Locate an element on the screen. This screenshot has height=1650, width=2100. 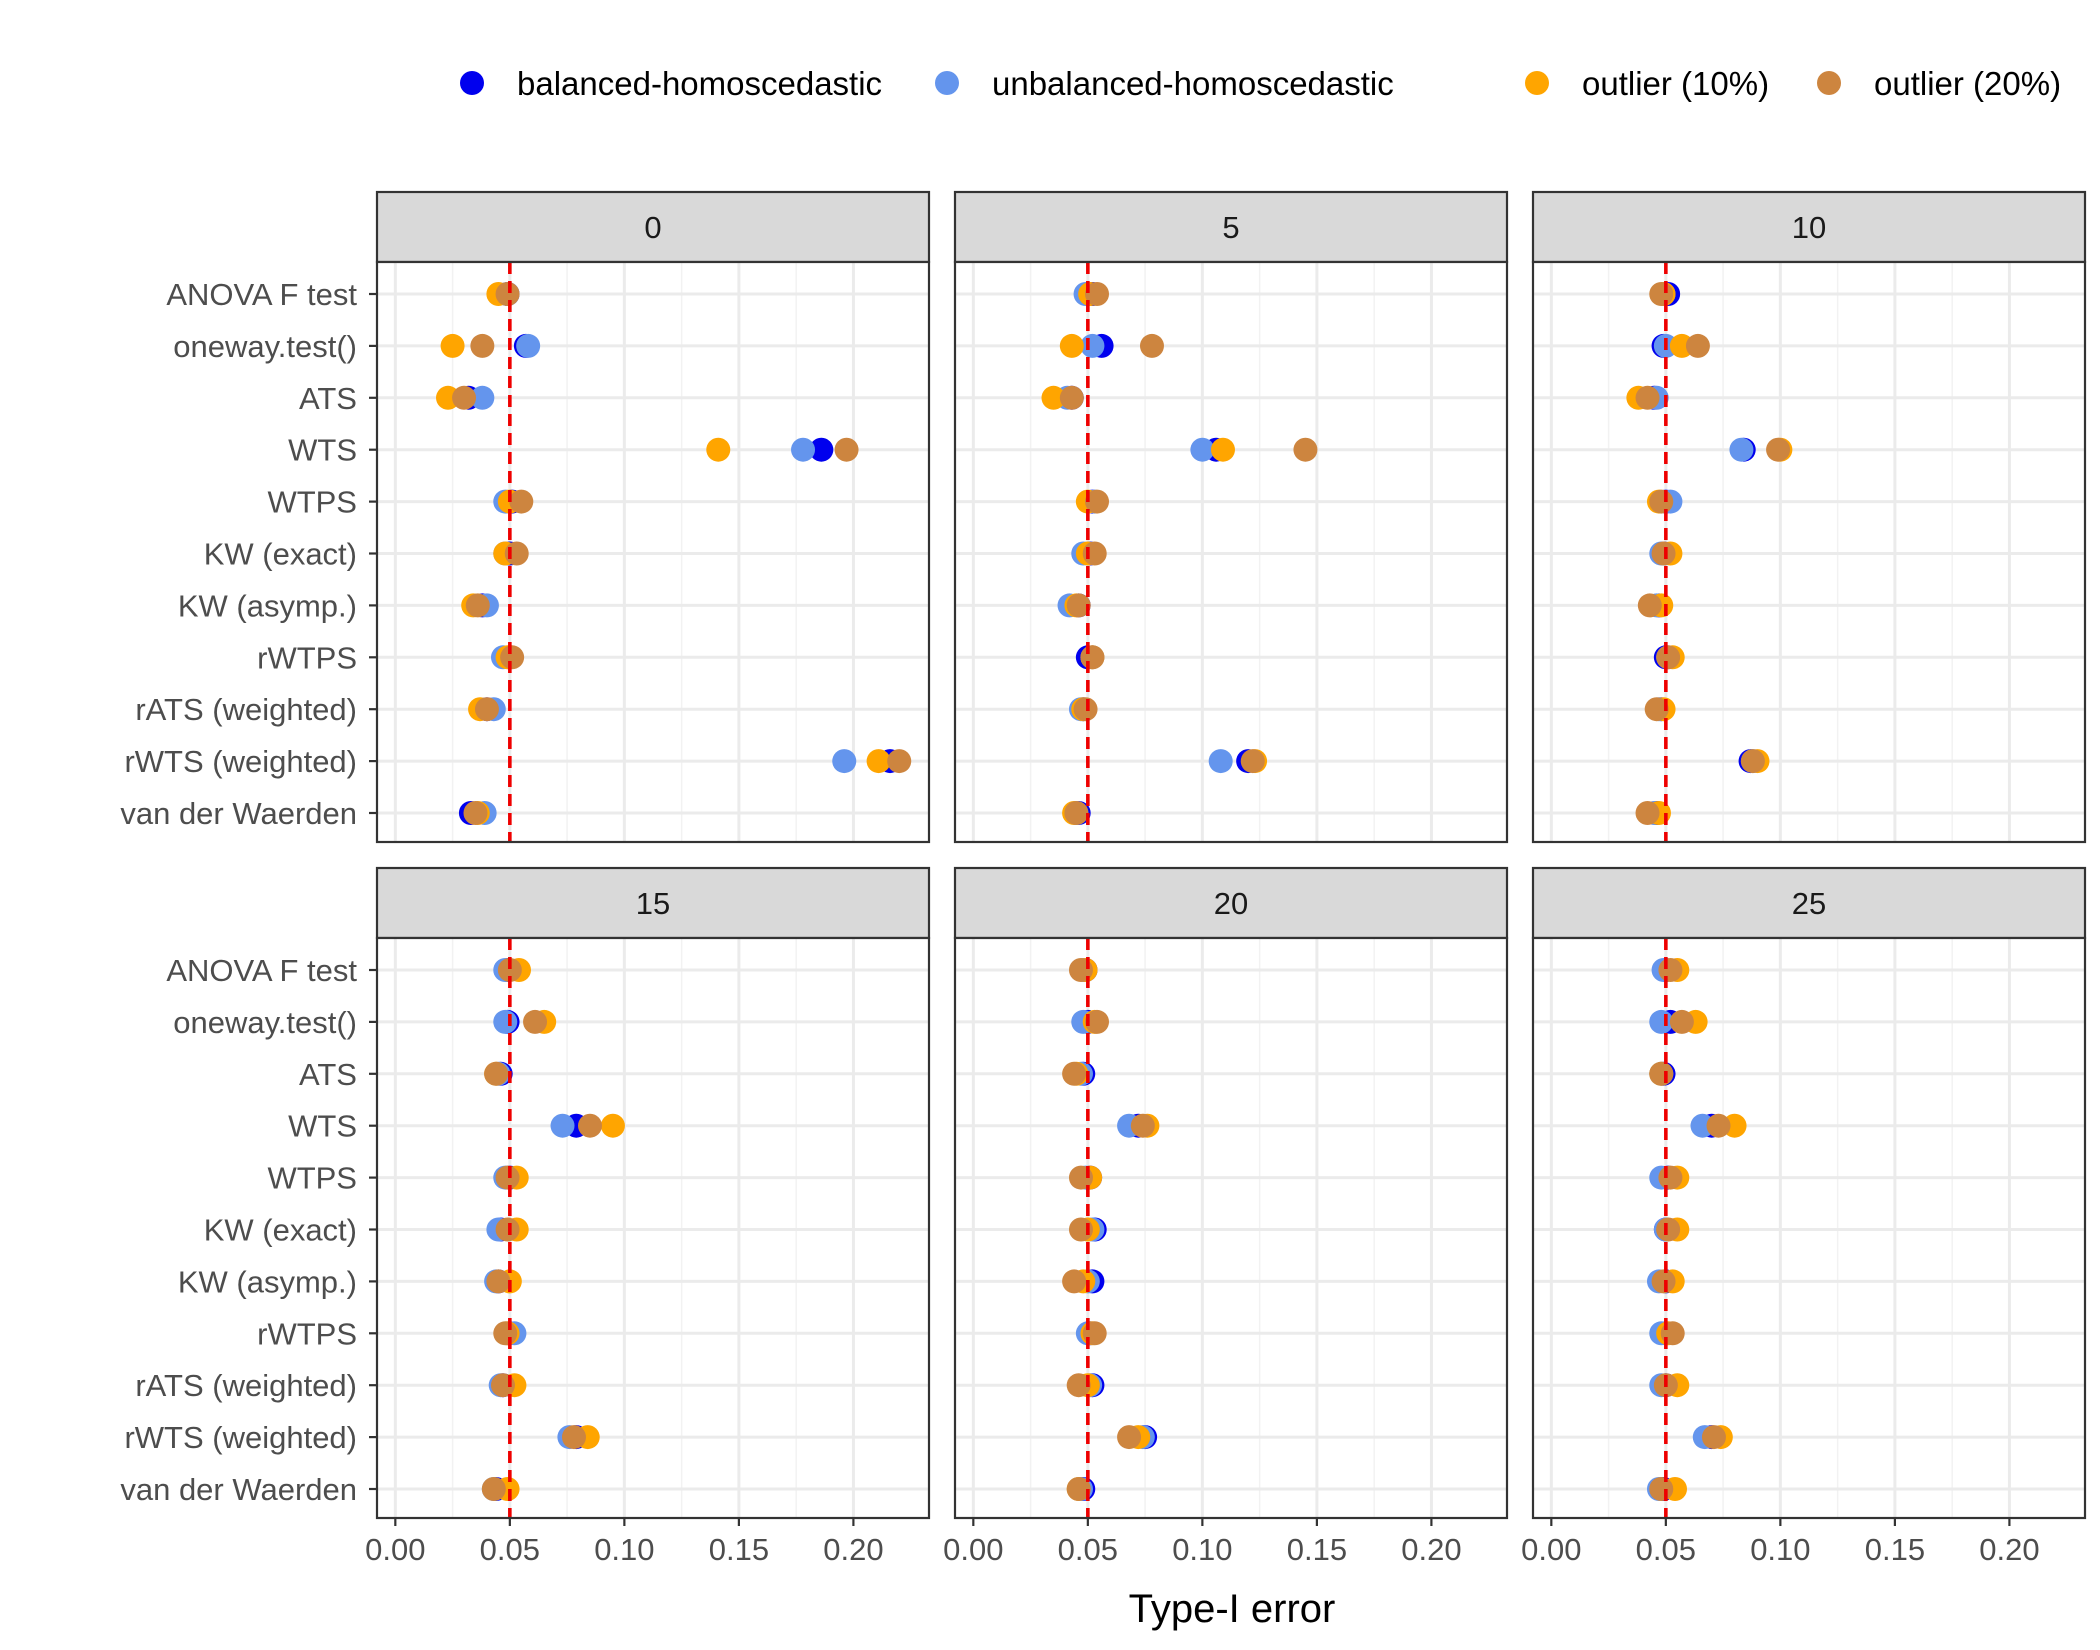
legend-label: balanced-homoscedastic is located at coordinates (699, 83).